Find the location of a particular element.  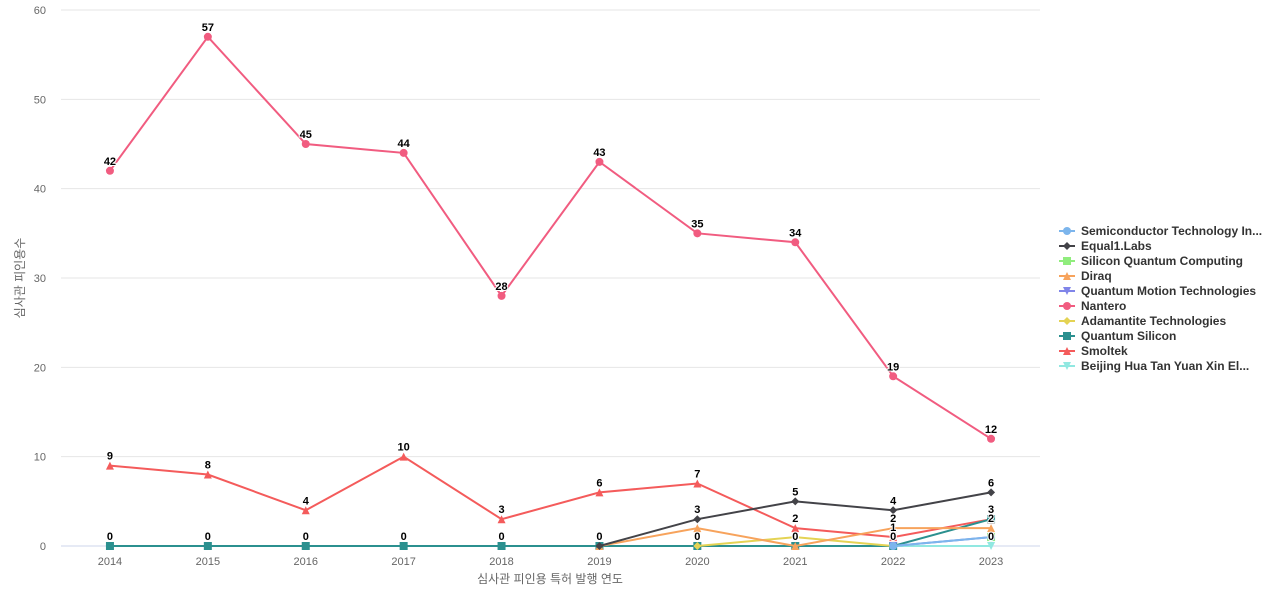

y-tick-label: 20 is located at coordinates (40, 368).